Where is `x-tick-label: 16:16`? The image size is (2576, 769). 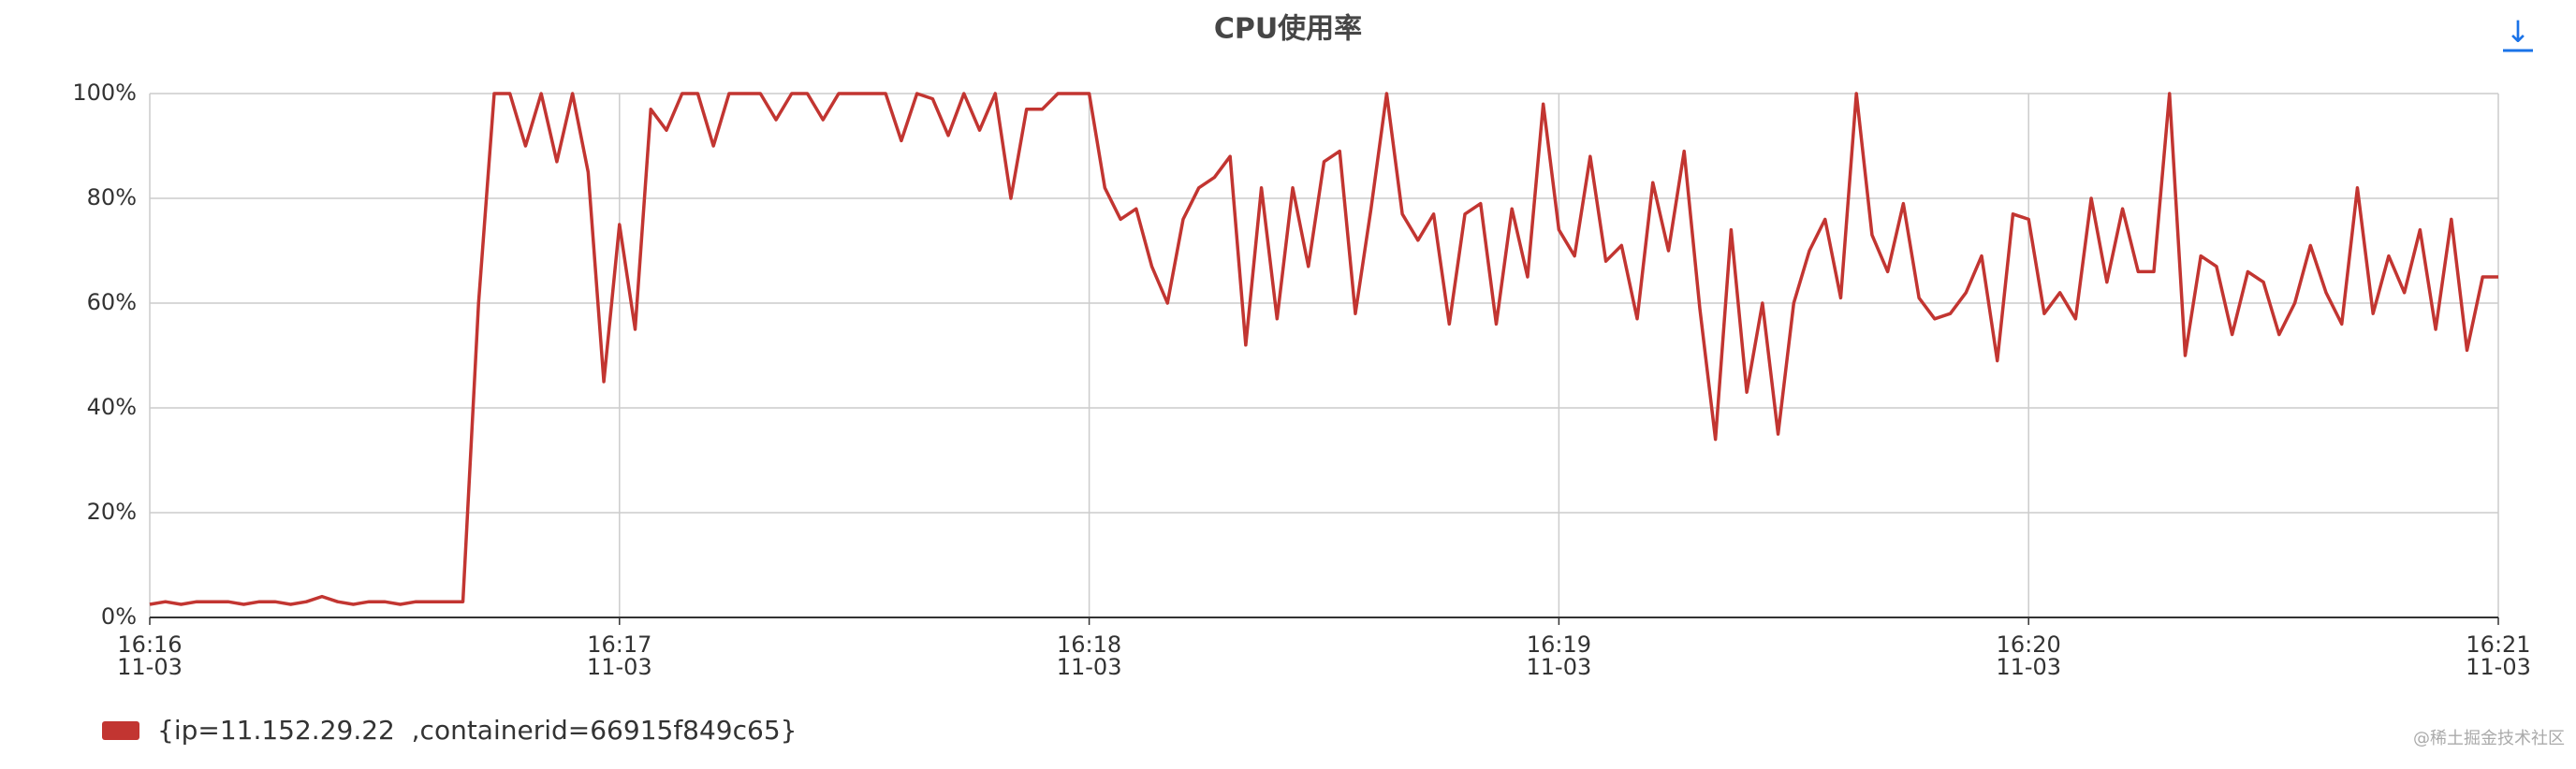 x-tick-label: 16:16 is located at coordinates (149, 644).